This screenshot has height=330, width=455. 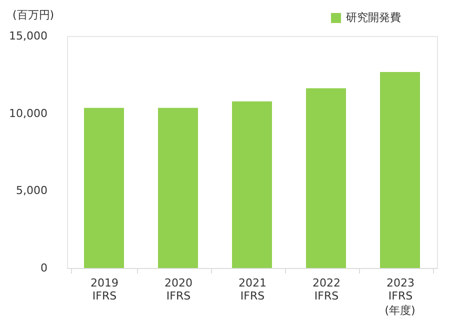 I want to click on x-tick-label: 2020 IFRS, so click(x=178, y=289).